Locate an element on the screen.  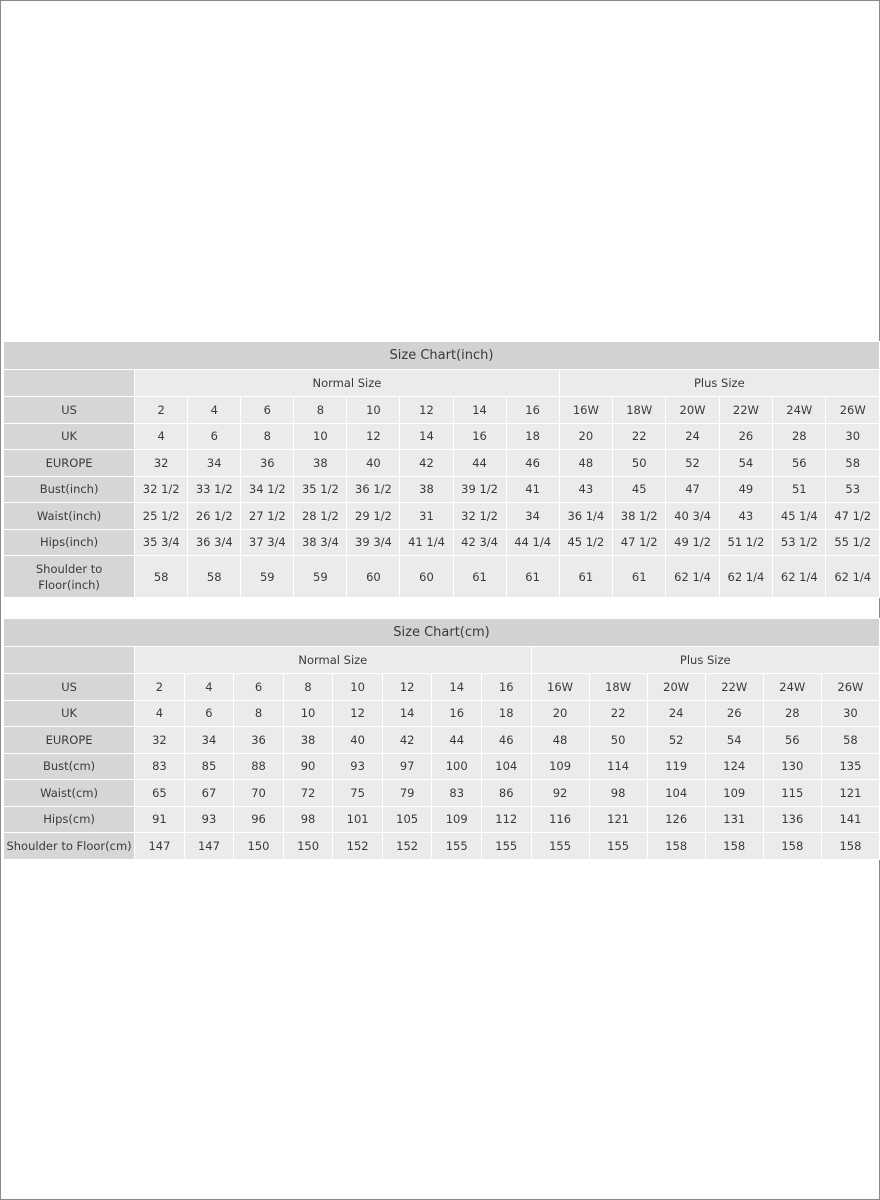
table-cell: 93 is located at coordinates (357, 766).